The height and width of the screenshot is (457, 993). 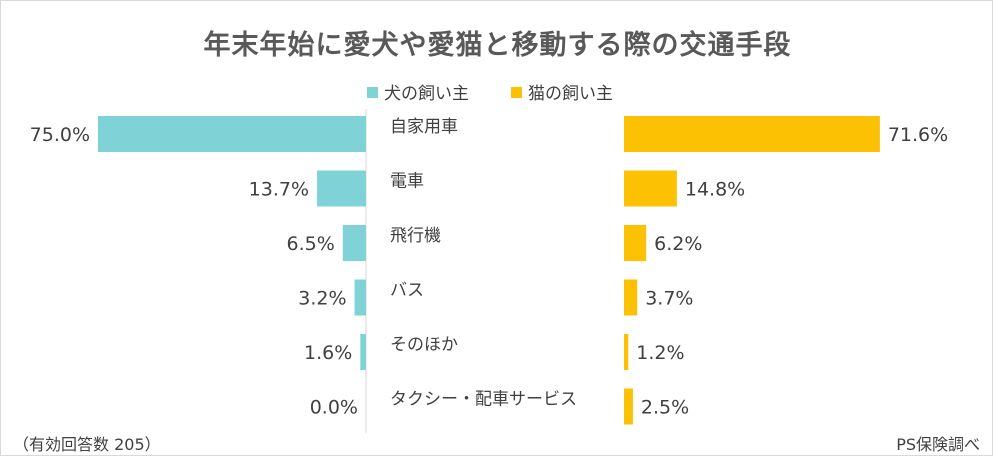 What do you see at coordinates (87, 444) in the screenshot?
I see `response-count-note: （有効回答数 205）` at bounding box center [87, 444].